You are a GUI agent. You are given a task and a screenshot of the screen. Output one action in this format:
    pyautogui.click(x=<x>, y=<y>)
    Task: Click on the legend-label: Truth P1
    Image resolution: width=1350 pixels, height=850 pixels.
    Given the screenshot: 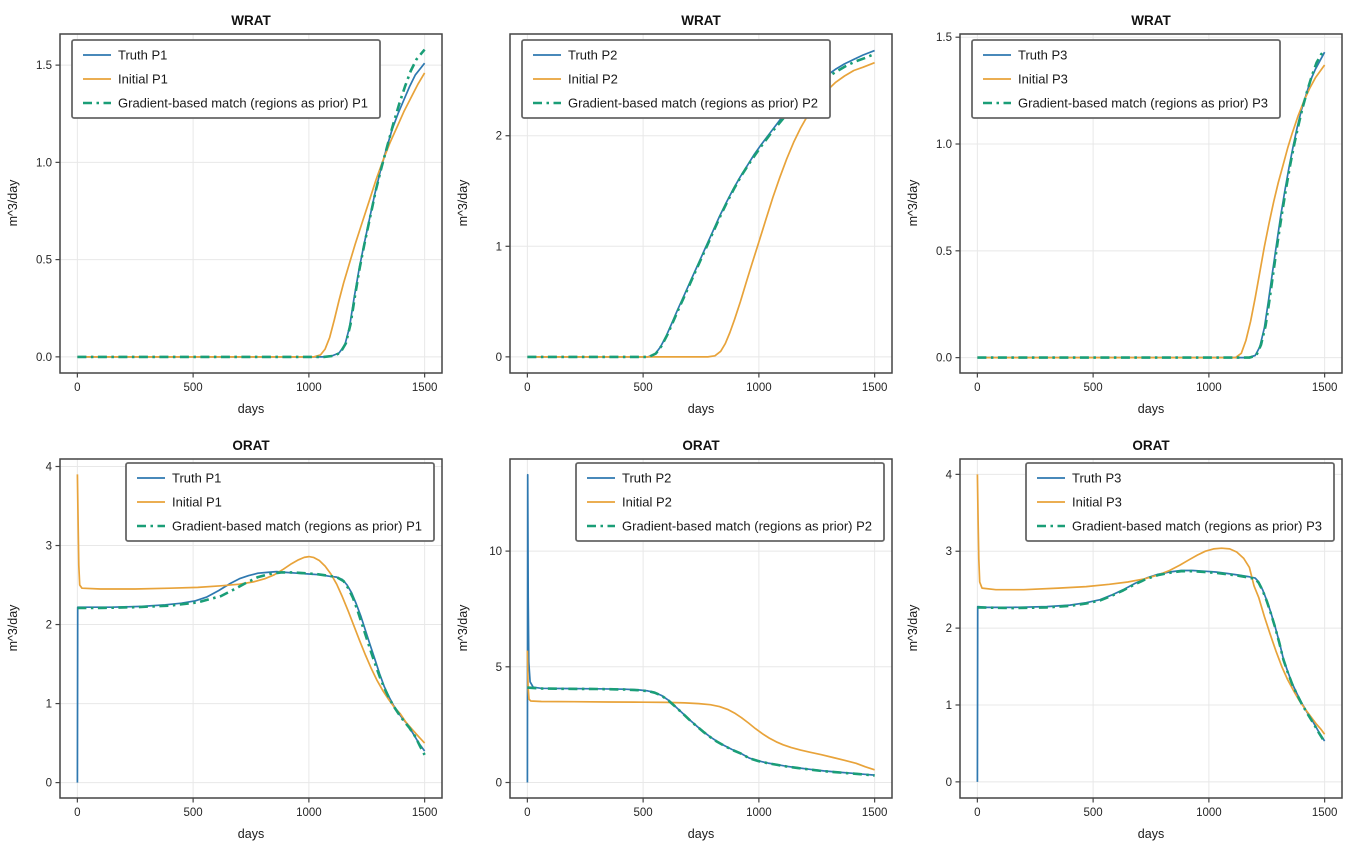 What is the action you would take?
    pyautogui.click(x=196, y=478)
    